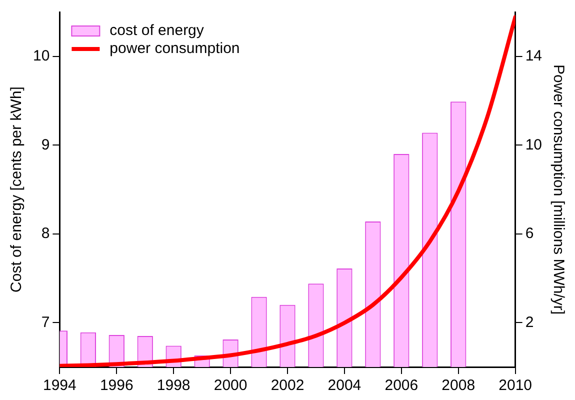  I want to click on y2-tick-label: 10, so click(533, 145).